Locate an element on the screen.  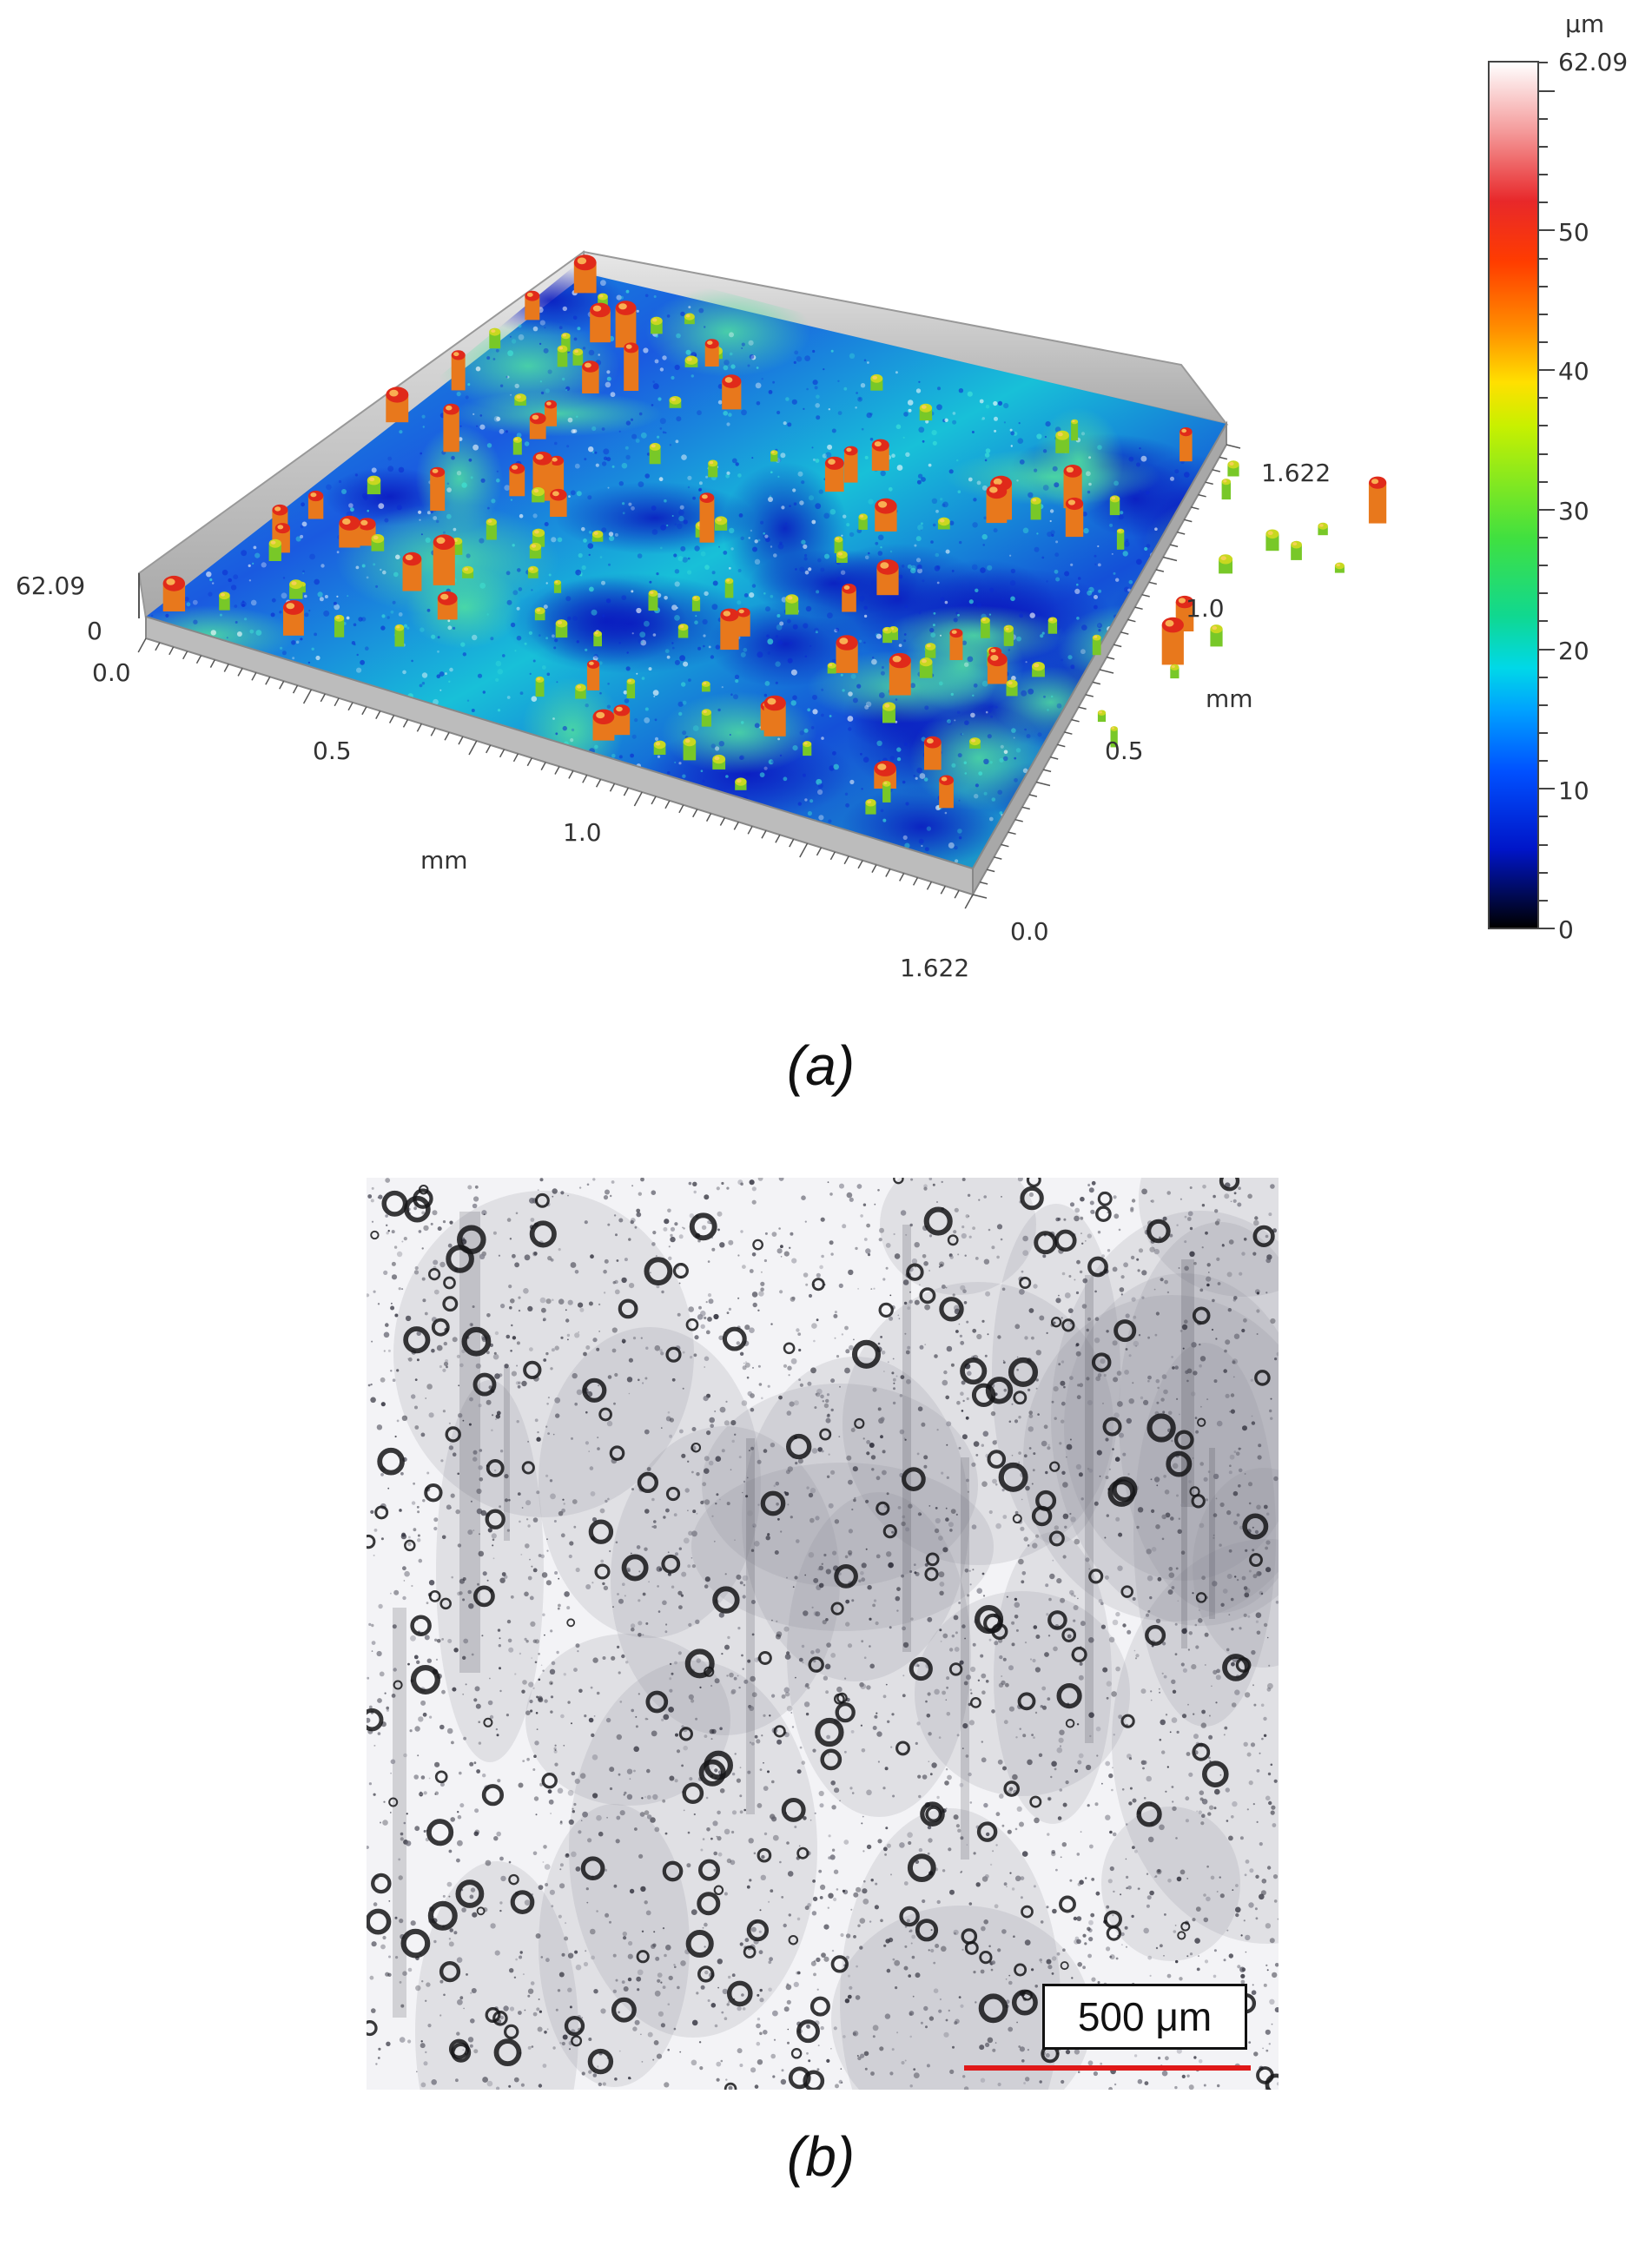
colorbar-max-label: 62.09 is located at coordinates (1593, 62).